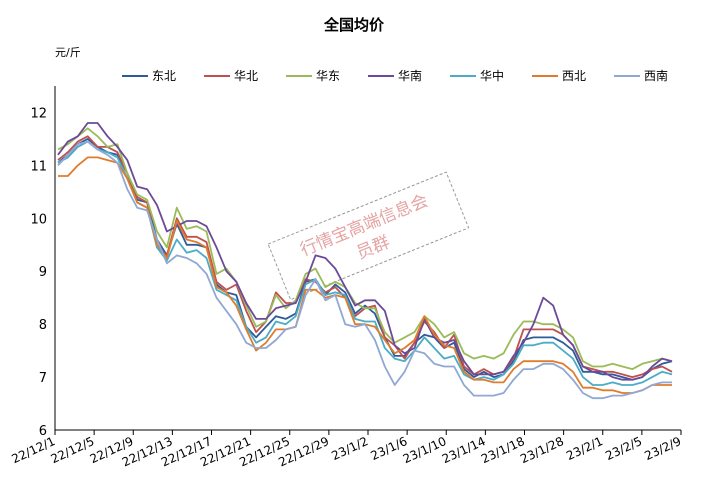  Describe the element at coordinates (410, 75) in the screenshot. I see `legend-label: 华南` at that location.